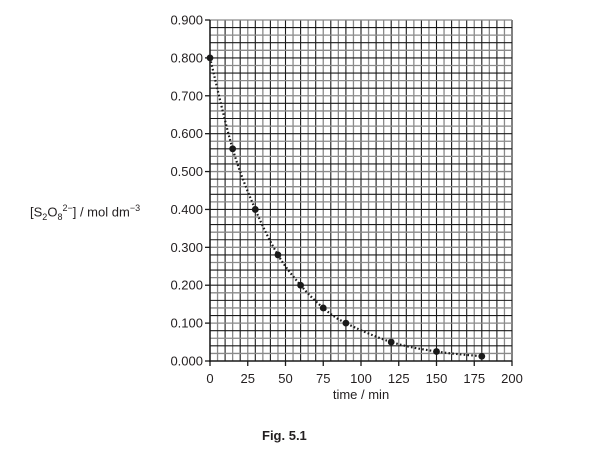  What do you see at coordinates (399, 378) in the screenshot?
I see `svg-text: 125` at bounding box center [399, 378].